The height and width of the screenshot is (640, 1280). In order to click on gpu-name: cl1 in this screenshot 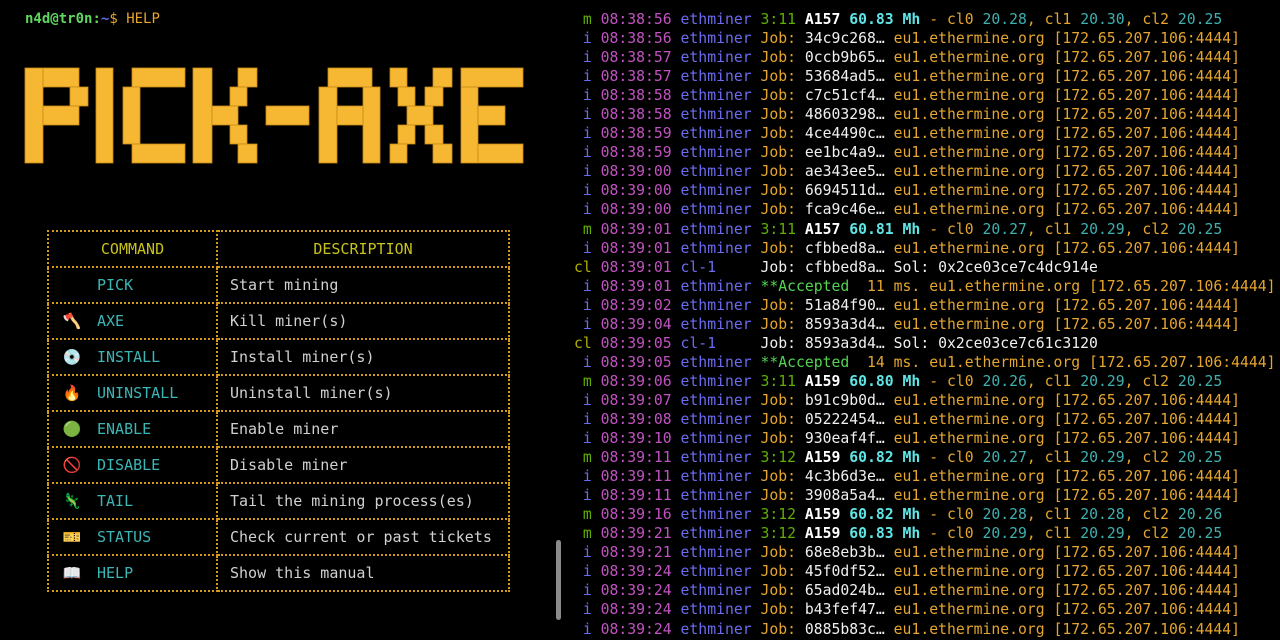, I will do `click(1058, 515)`.